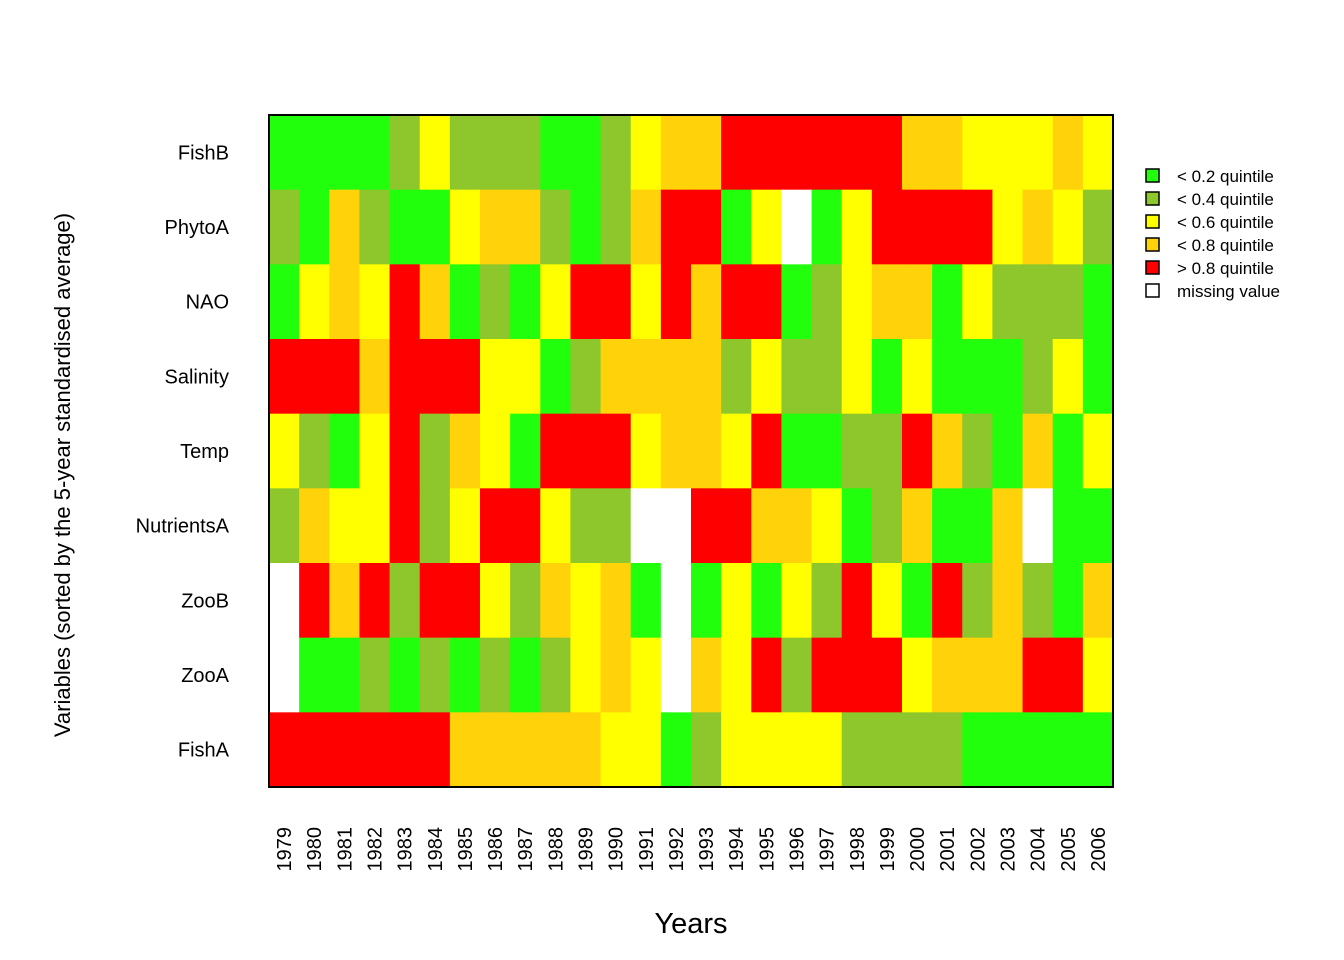 This screenshot has width=1344, height=960. What do you see at coordinates (617, 849) in the screenshot?
I see `x-tick-label: 1990` at bounding box center [617, 849].